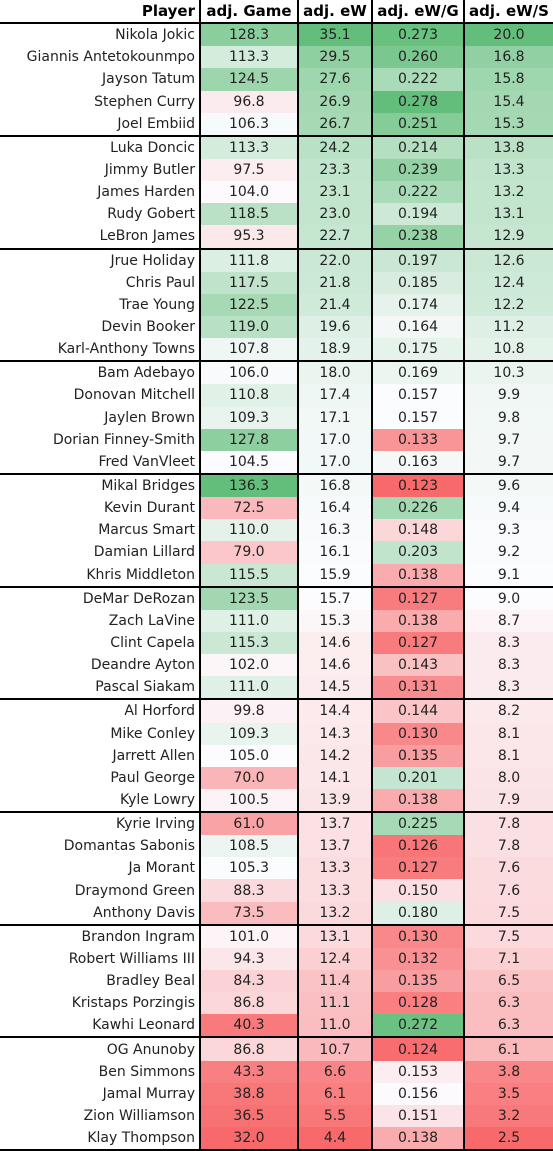 The height and width of the screenshot is (1151, 553). I want to click on adj-game-cell: 86.8, so click(248, 1003).